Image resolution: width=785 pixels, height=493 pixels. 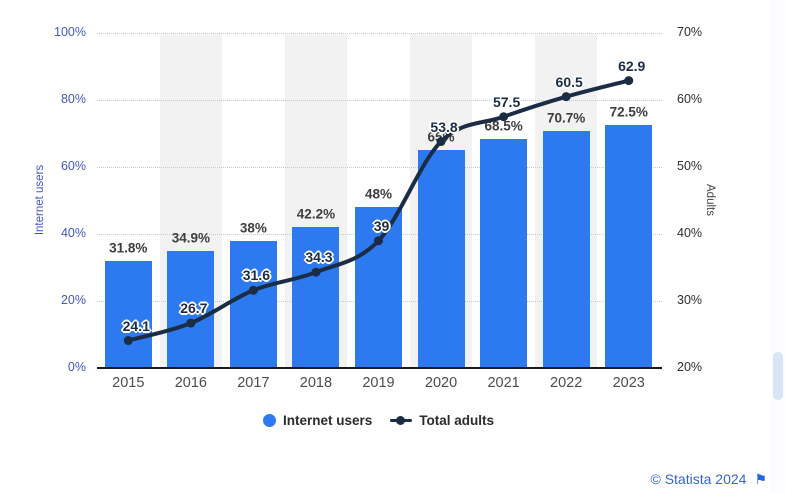 What do you see at coordinates (73, 166) in the screenshot?
I see `y-tick-label-left: 60%` at bounding box center [73, 166].